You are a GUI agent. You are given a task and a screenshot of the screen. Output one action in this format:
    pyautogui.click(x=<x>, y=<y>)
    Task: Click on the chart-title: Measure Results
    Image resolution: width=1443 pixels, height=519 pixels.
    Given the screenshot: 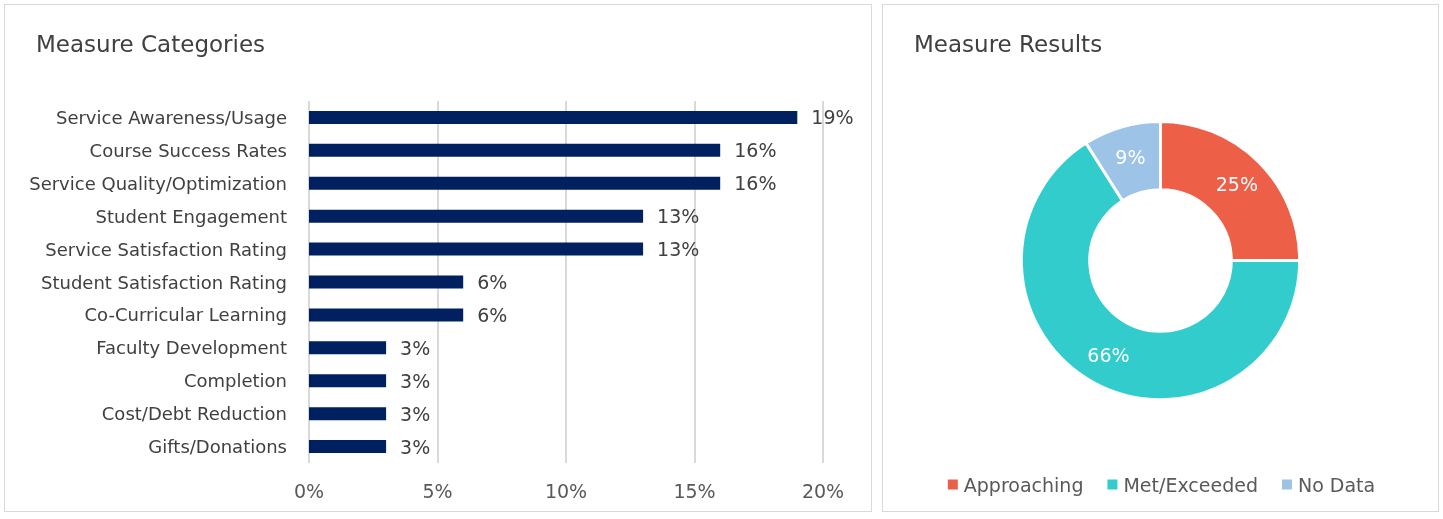 What is the action you would take?
    pyautogui.click(x=1008, y=43)
    